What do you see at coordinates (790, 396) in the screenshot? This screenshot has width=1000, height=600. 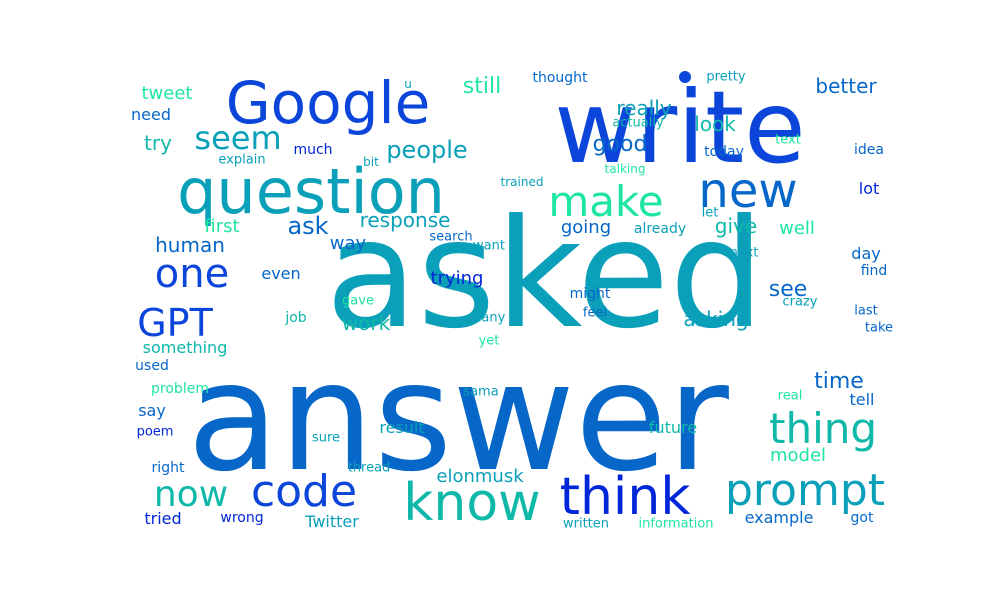 I see `word-real: real` at bounding box center [790, 396].